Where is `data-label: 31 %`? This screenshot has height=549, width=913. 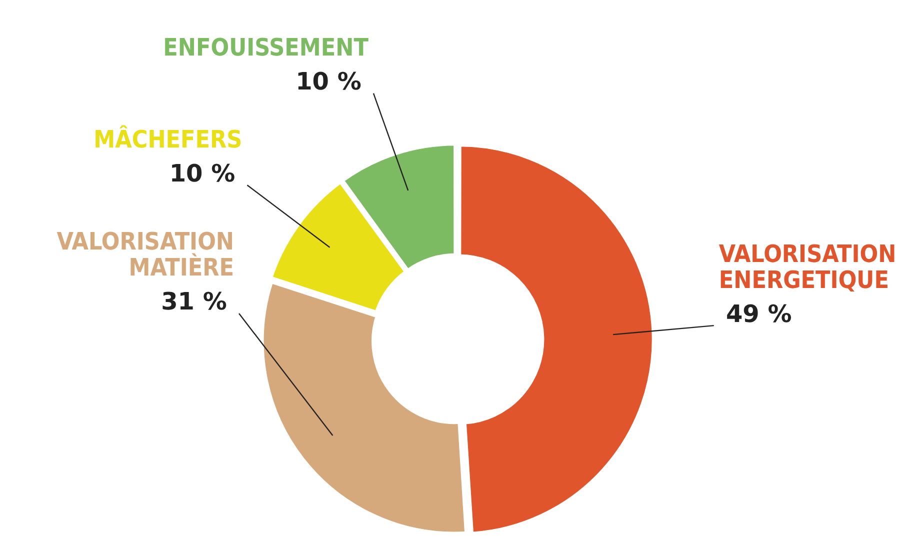
data-label: 31 % is located at coordinates (194, 302).